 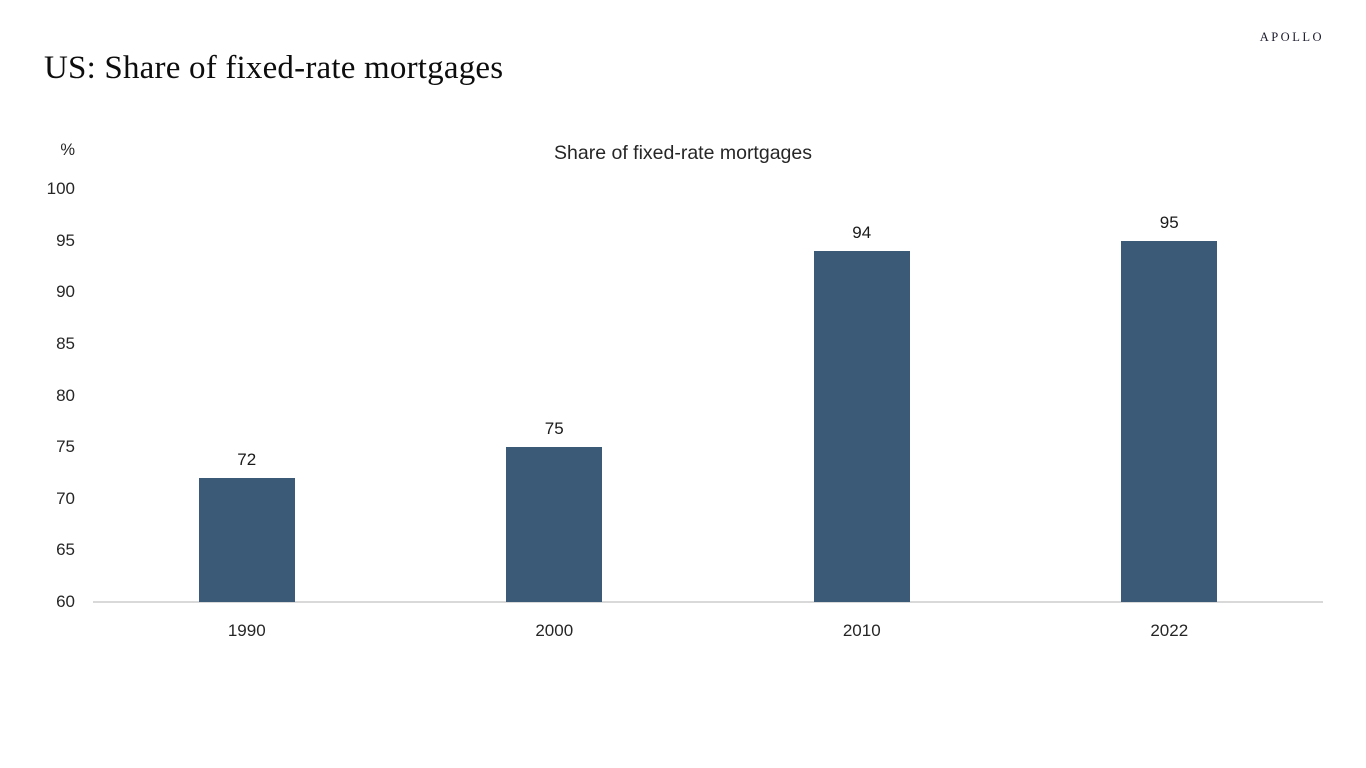 I want to click on page-title: US: Share of fixed-rate mortgages, so click(x=274, y=68).